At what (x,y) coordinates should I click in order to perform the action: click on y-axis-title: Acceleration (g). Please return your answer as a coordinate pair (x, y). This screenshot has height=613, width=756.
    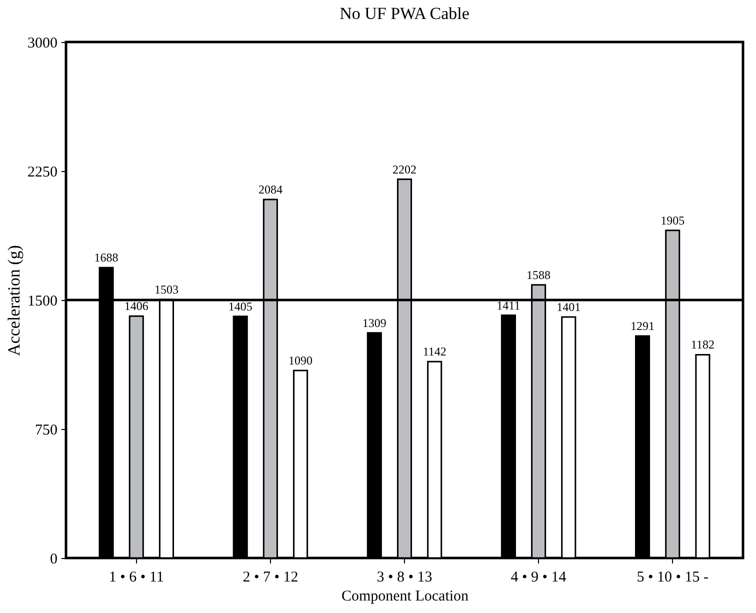
    Looking at the image, I should click on (14, 300).